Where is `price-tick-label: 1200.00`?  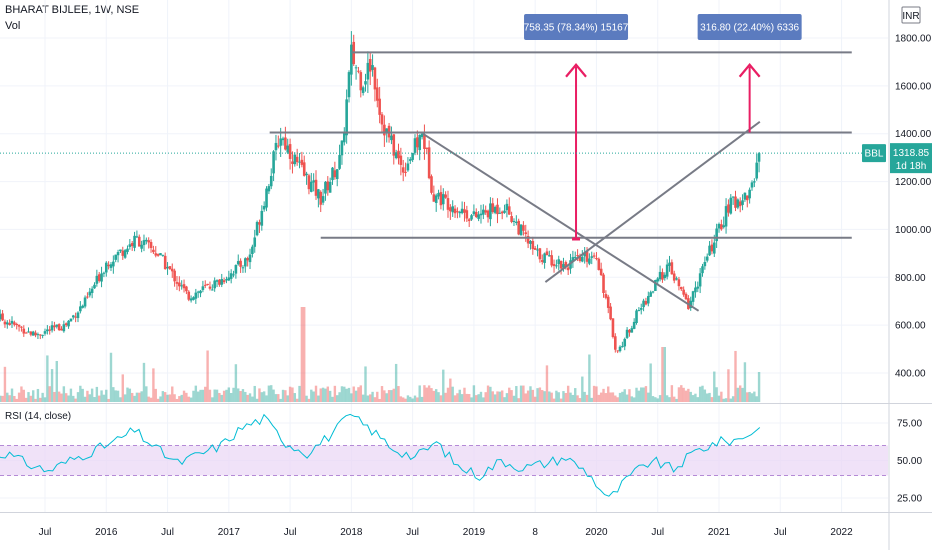 price-tick-label: 1200.00 is located at coordinates (913, 182).